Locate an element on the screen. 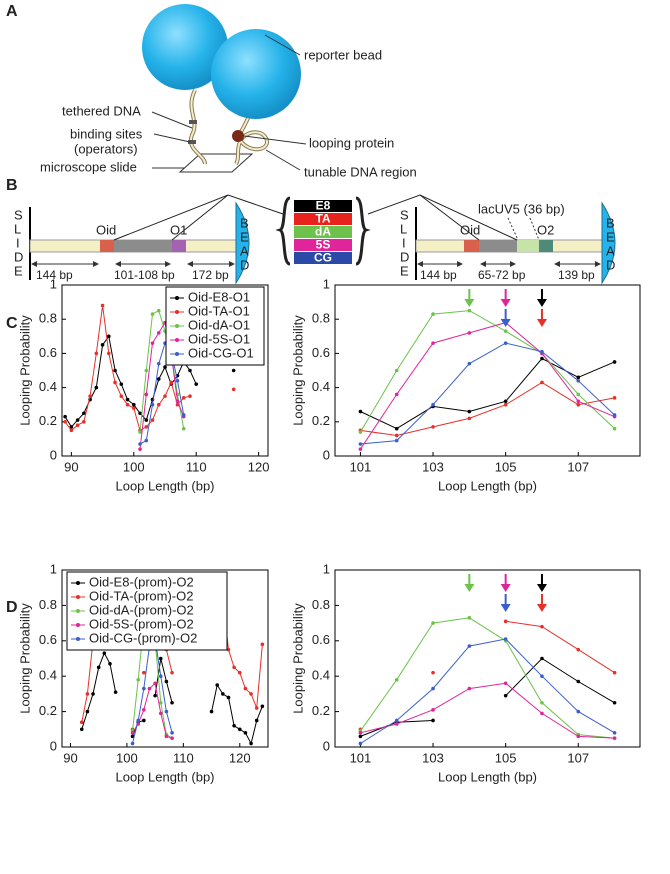  bead-letter: A is located at coordinates (244, 250).